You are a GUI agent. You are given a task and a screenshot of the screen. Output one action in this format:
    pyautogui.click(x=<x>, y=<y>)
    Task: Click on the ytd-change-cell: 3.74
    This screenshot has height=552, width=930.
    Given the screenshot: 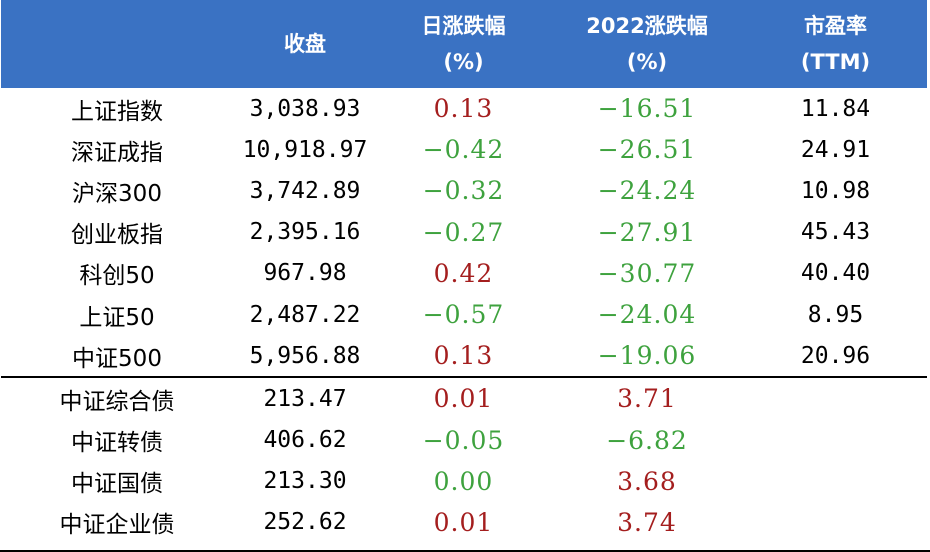 What is the action you would take?
    pyautogui.click(x=647, y=522)
    